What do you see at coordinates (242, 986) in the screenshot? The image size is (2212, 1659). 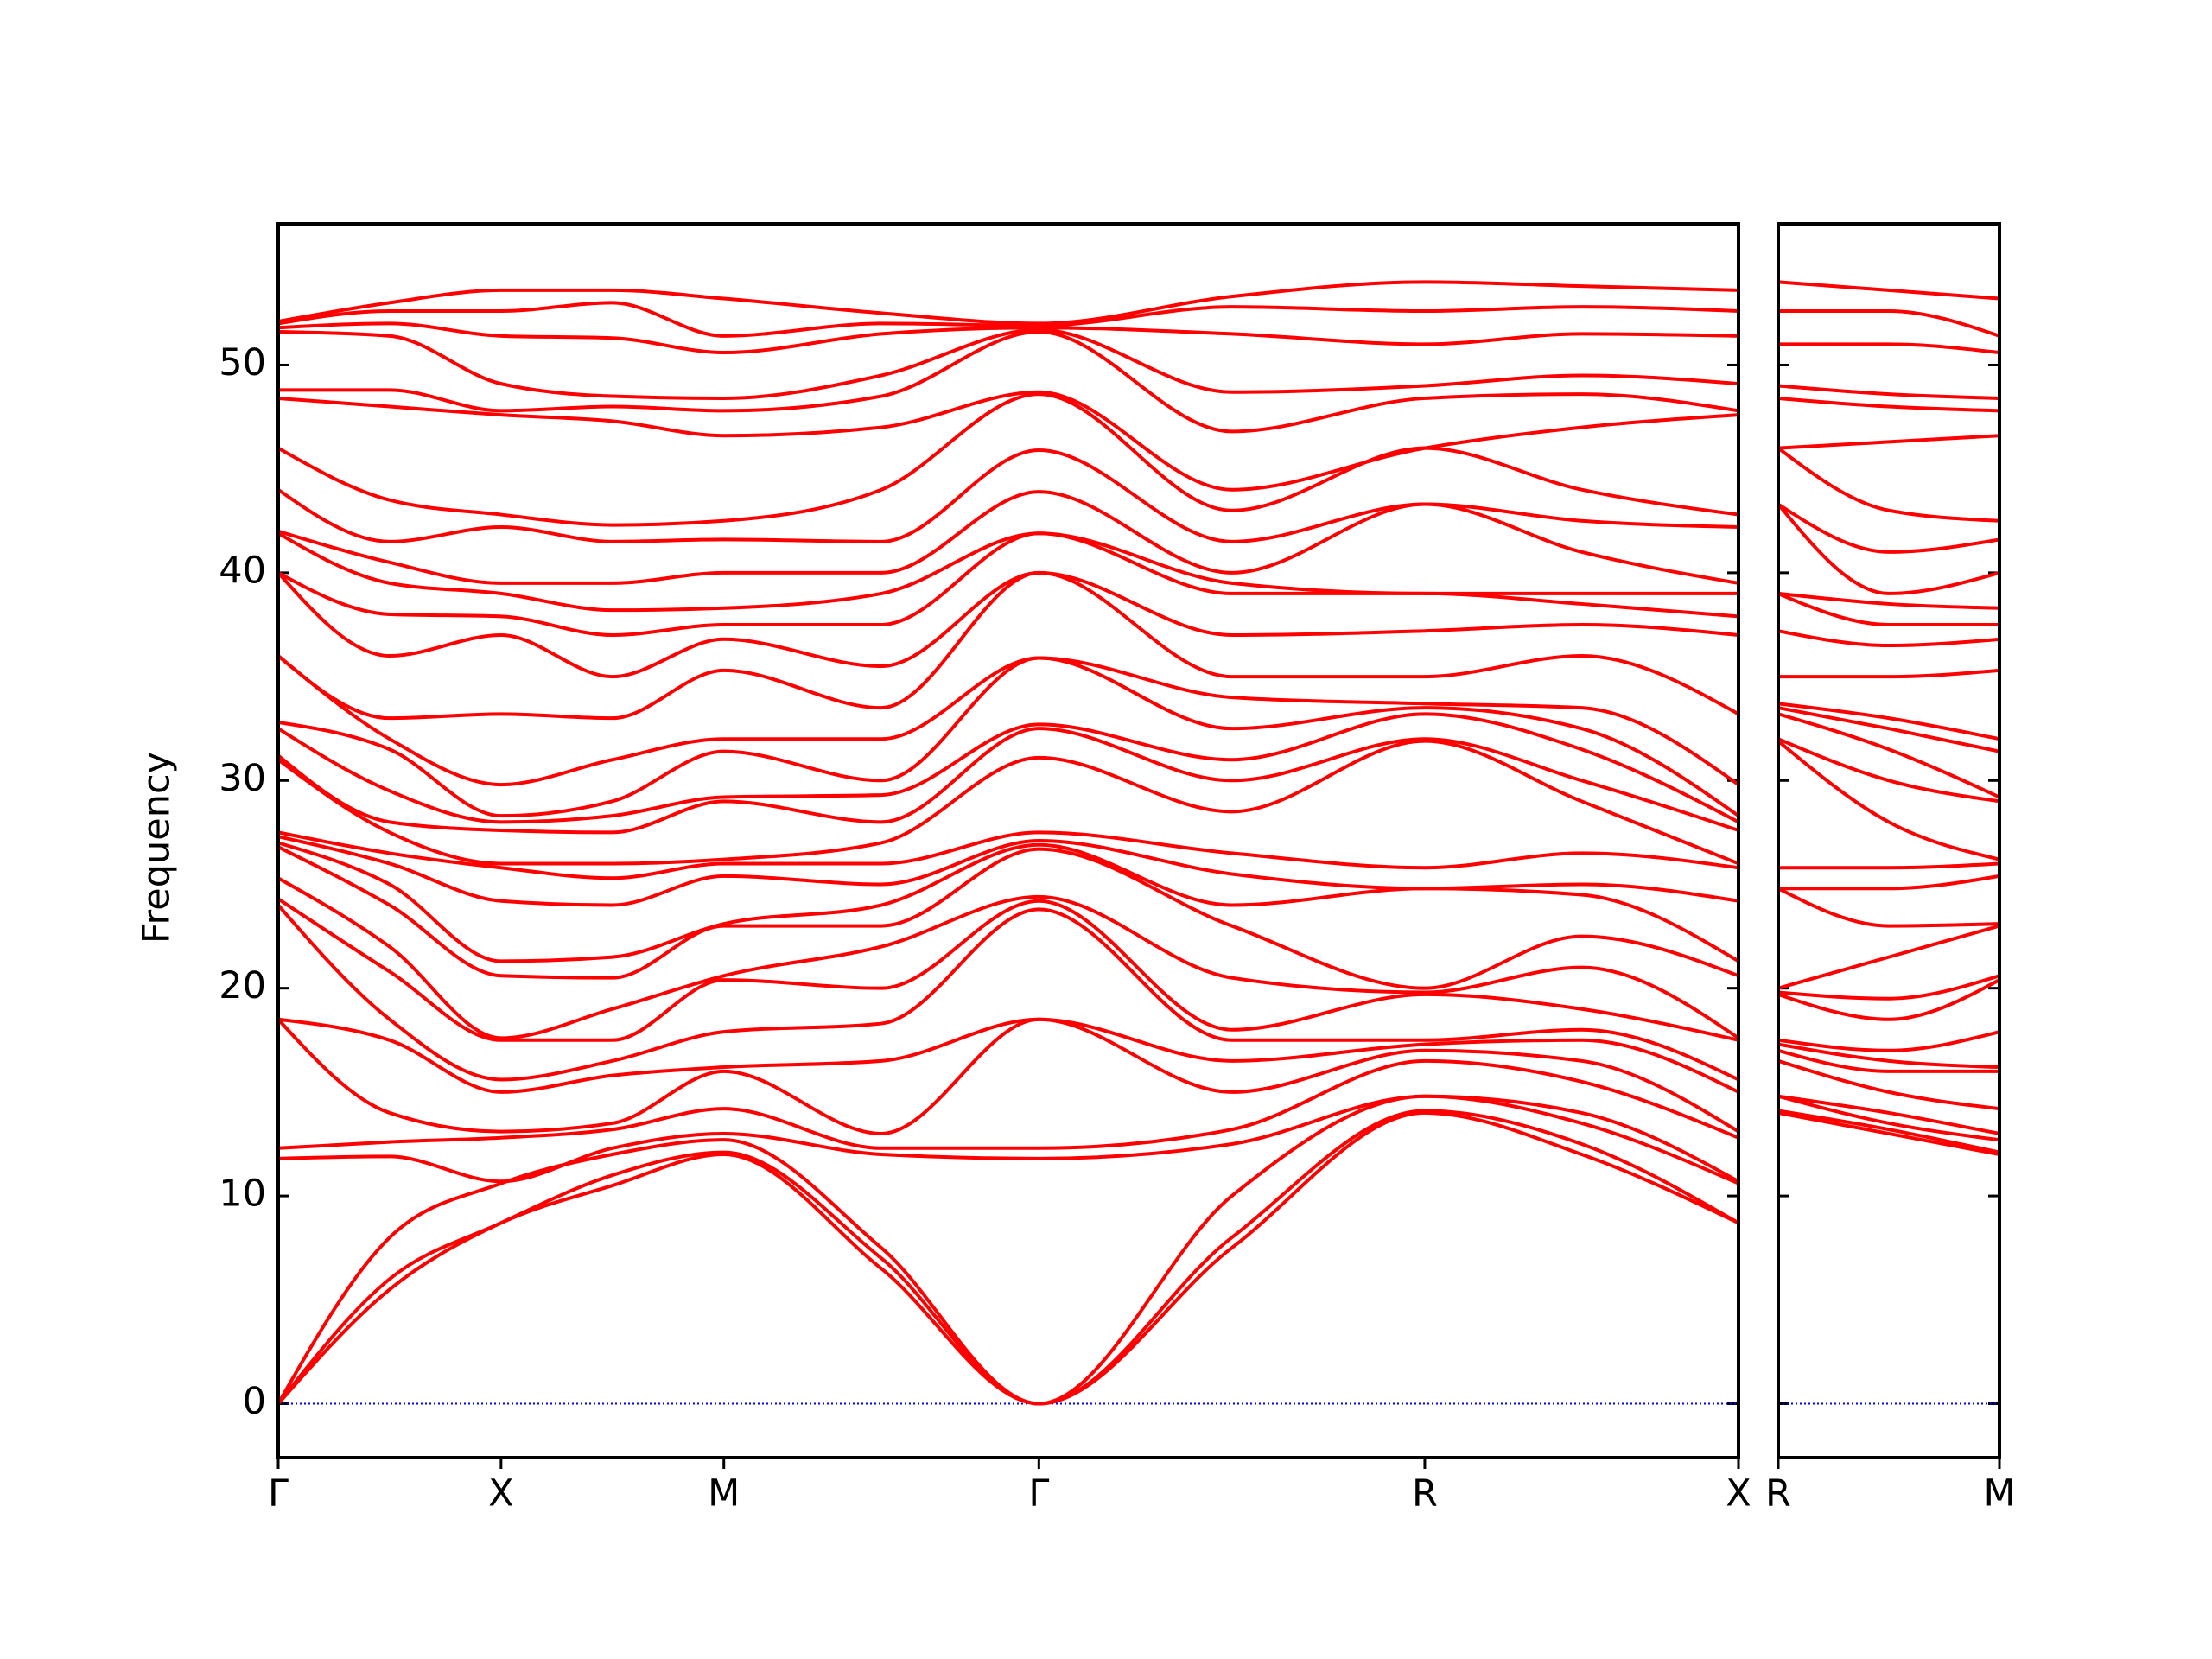 I see `y-tick-label: 20` at bounding box center [242, 986].